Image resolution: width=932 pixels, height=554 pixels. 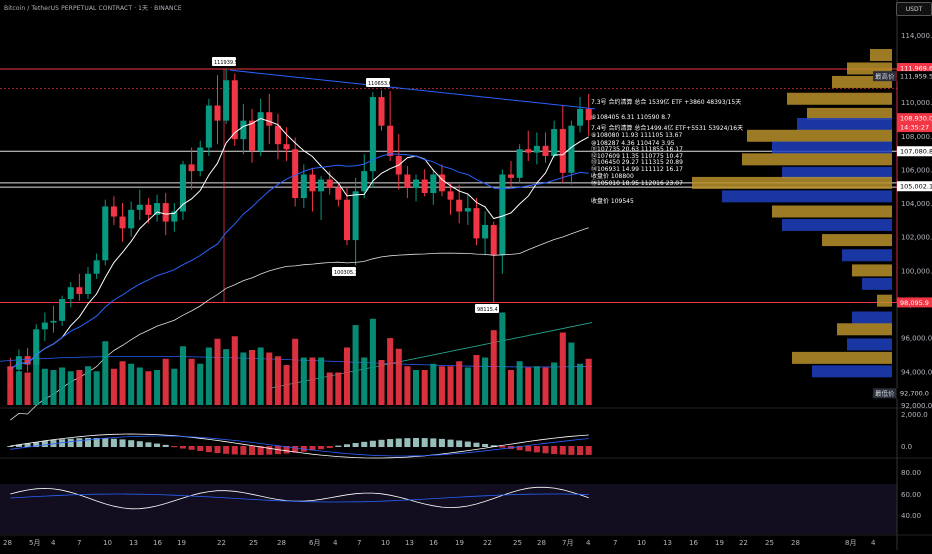 I want to click on annotation-text: 7.4号 合约清算 总合1499.4亿 ETF+5531 53924/16天, so click(x=667, y=128).